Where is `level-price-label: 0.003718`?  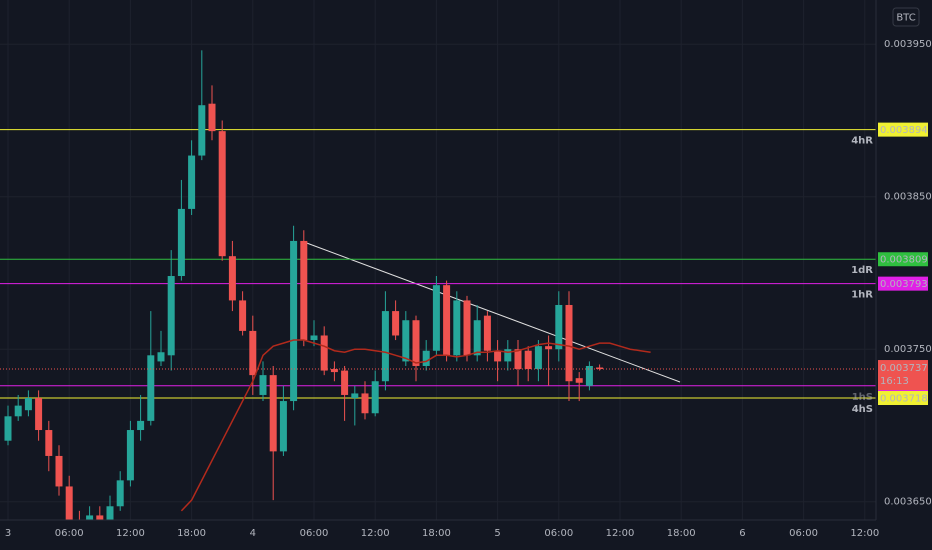 level-price-label: 0.003718 is located at coordinates (904, 399).